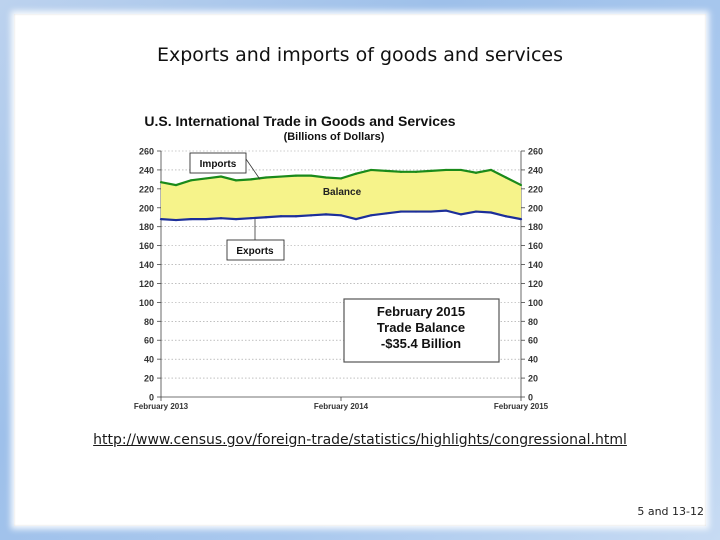 The height and width of the screenshot is (540, 720). What do you see at coordinates (161, 406) in the screenshot?
I see `x-tick-label: February 2013` at bounding box center [161, 406].